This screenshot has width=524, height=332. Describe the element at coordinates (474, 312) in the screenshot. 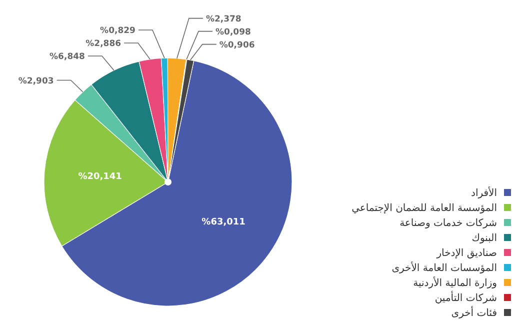

I see `legend-label: فئات أخرى` at that location.